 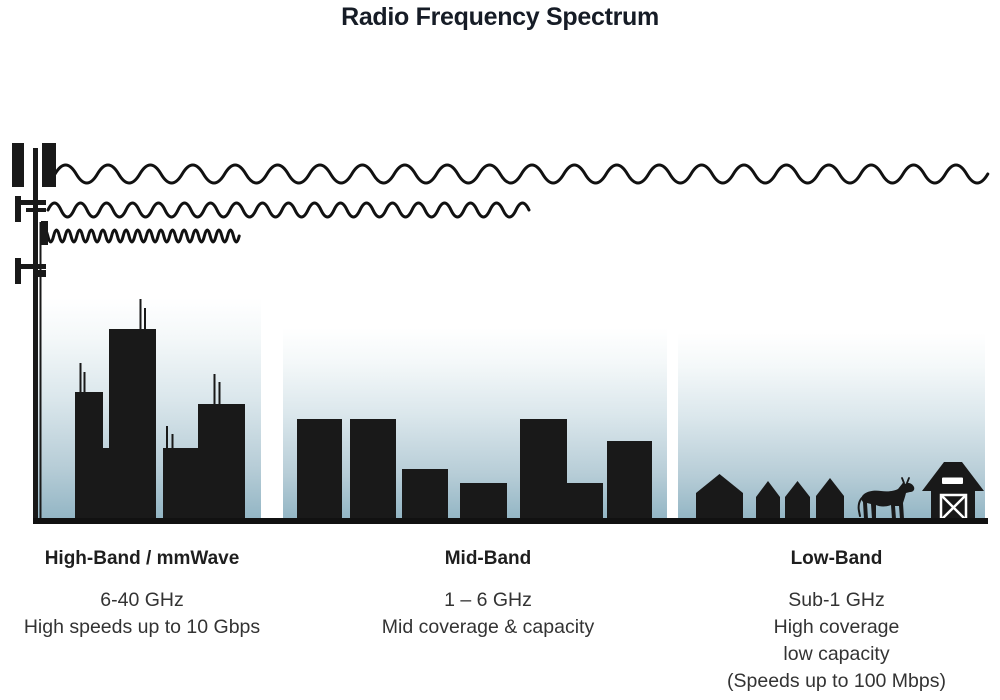 I want to click on cell-tower-icon, so click(x=34, y=332).